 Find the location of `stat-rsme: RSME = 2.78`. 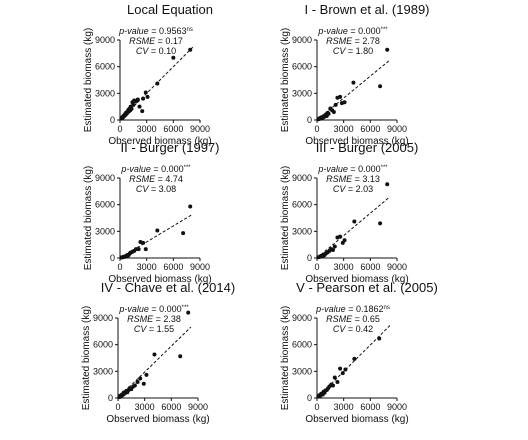

stat-rsme: RSME = 2.78 is located at coordinates (353, 41).